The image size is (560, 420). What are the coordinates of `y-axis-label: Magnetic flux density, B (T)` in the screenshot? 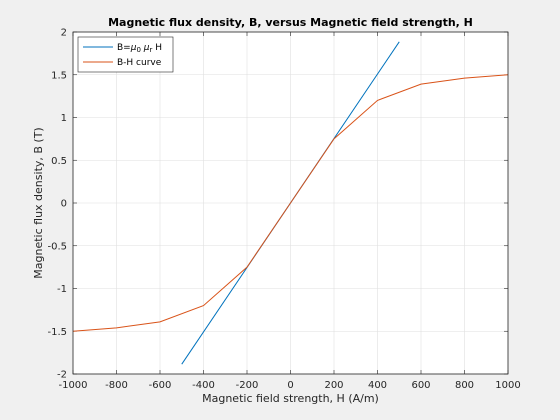 It's located at (38, 202).